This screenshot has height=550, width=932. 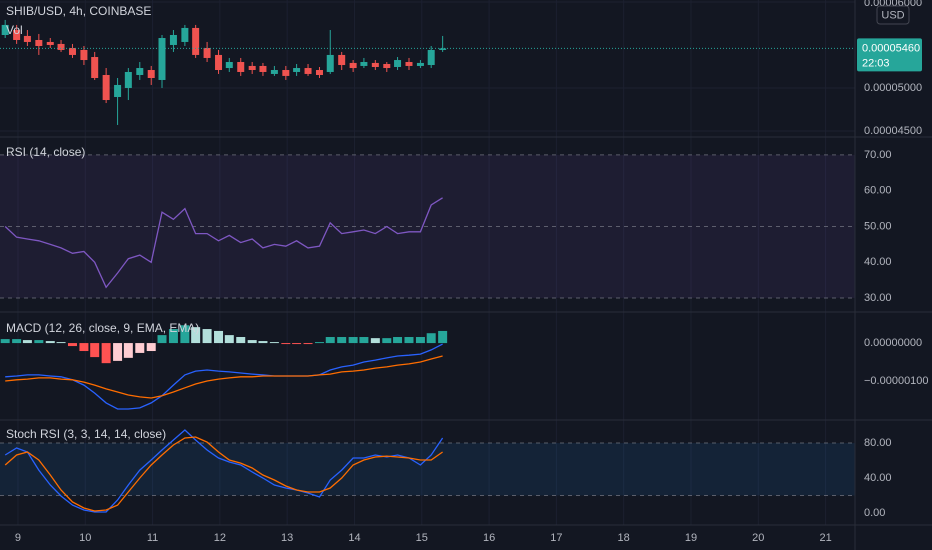 What do you see at coordinates (85, 538) in the screenshot?
I see `x-tick-label: 10` at bounding box center [85, 538].